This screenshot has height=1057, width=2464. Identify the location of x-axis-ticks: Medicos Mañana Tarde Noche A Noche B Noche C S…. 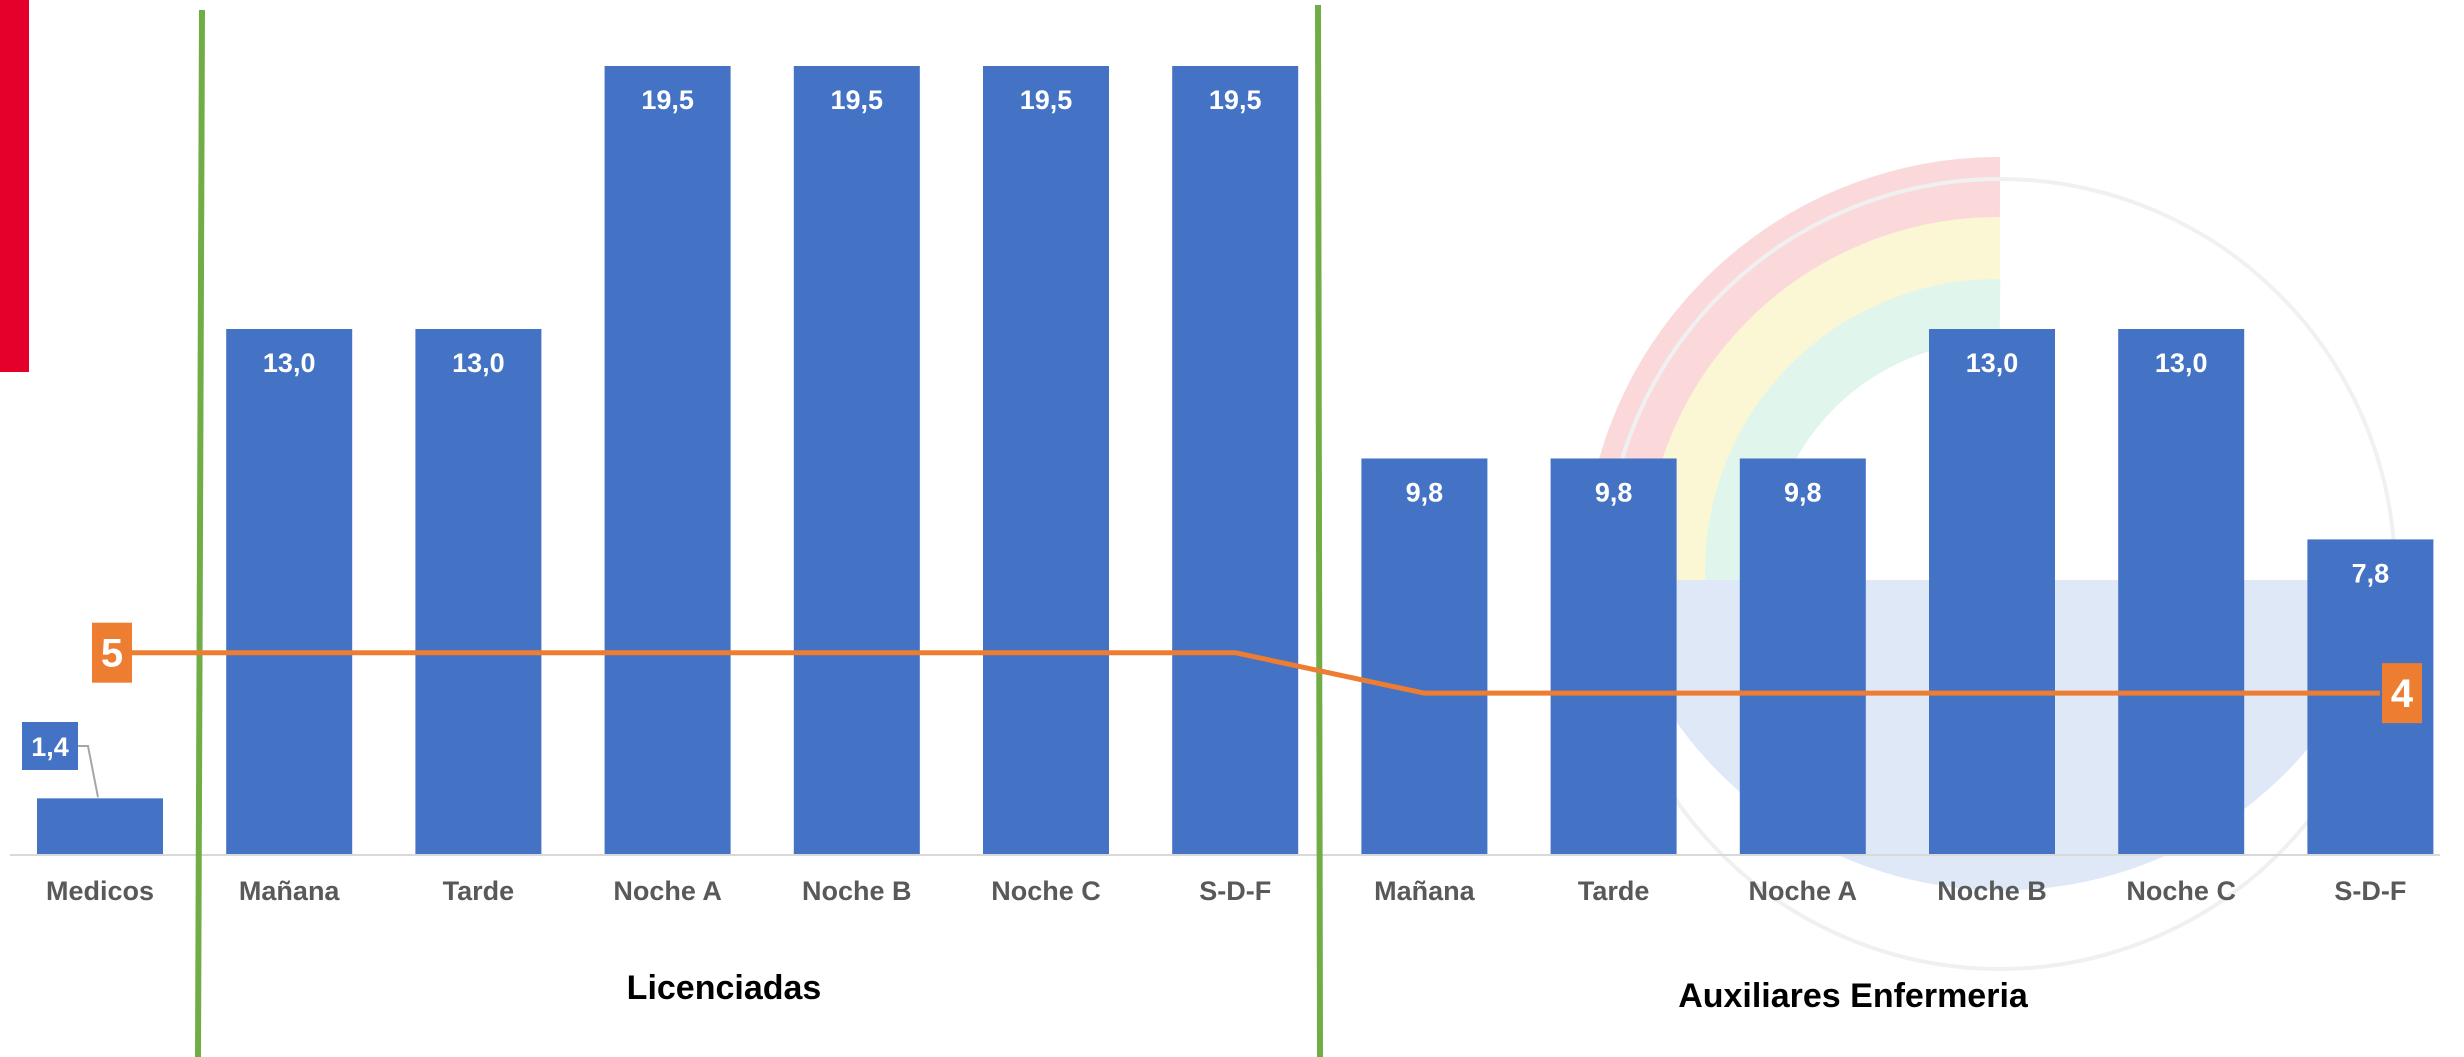
(1226, 891).